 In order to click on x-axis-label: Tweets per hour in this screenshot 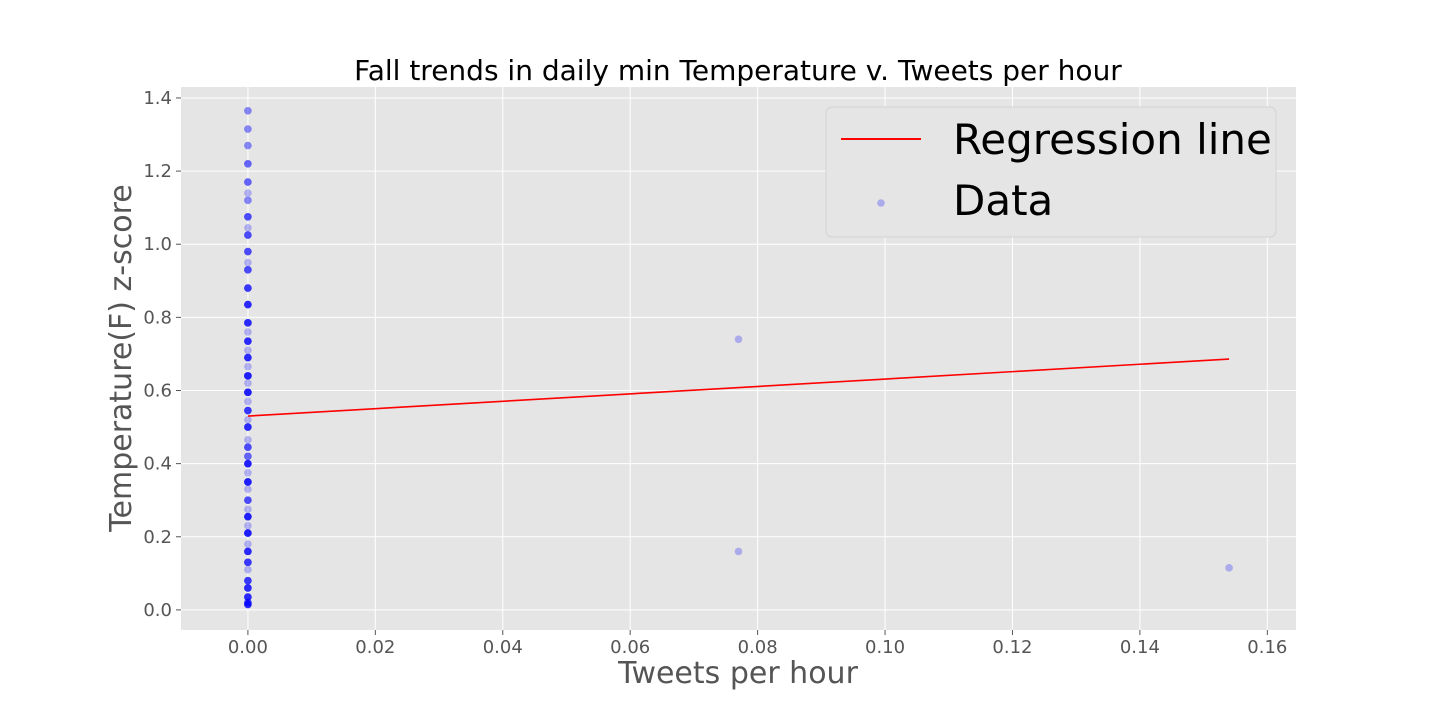, I will do `click(737, 673)`.